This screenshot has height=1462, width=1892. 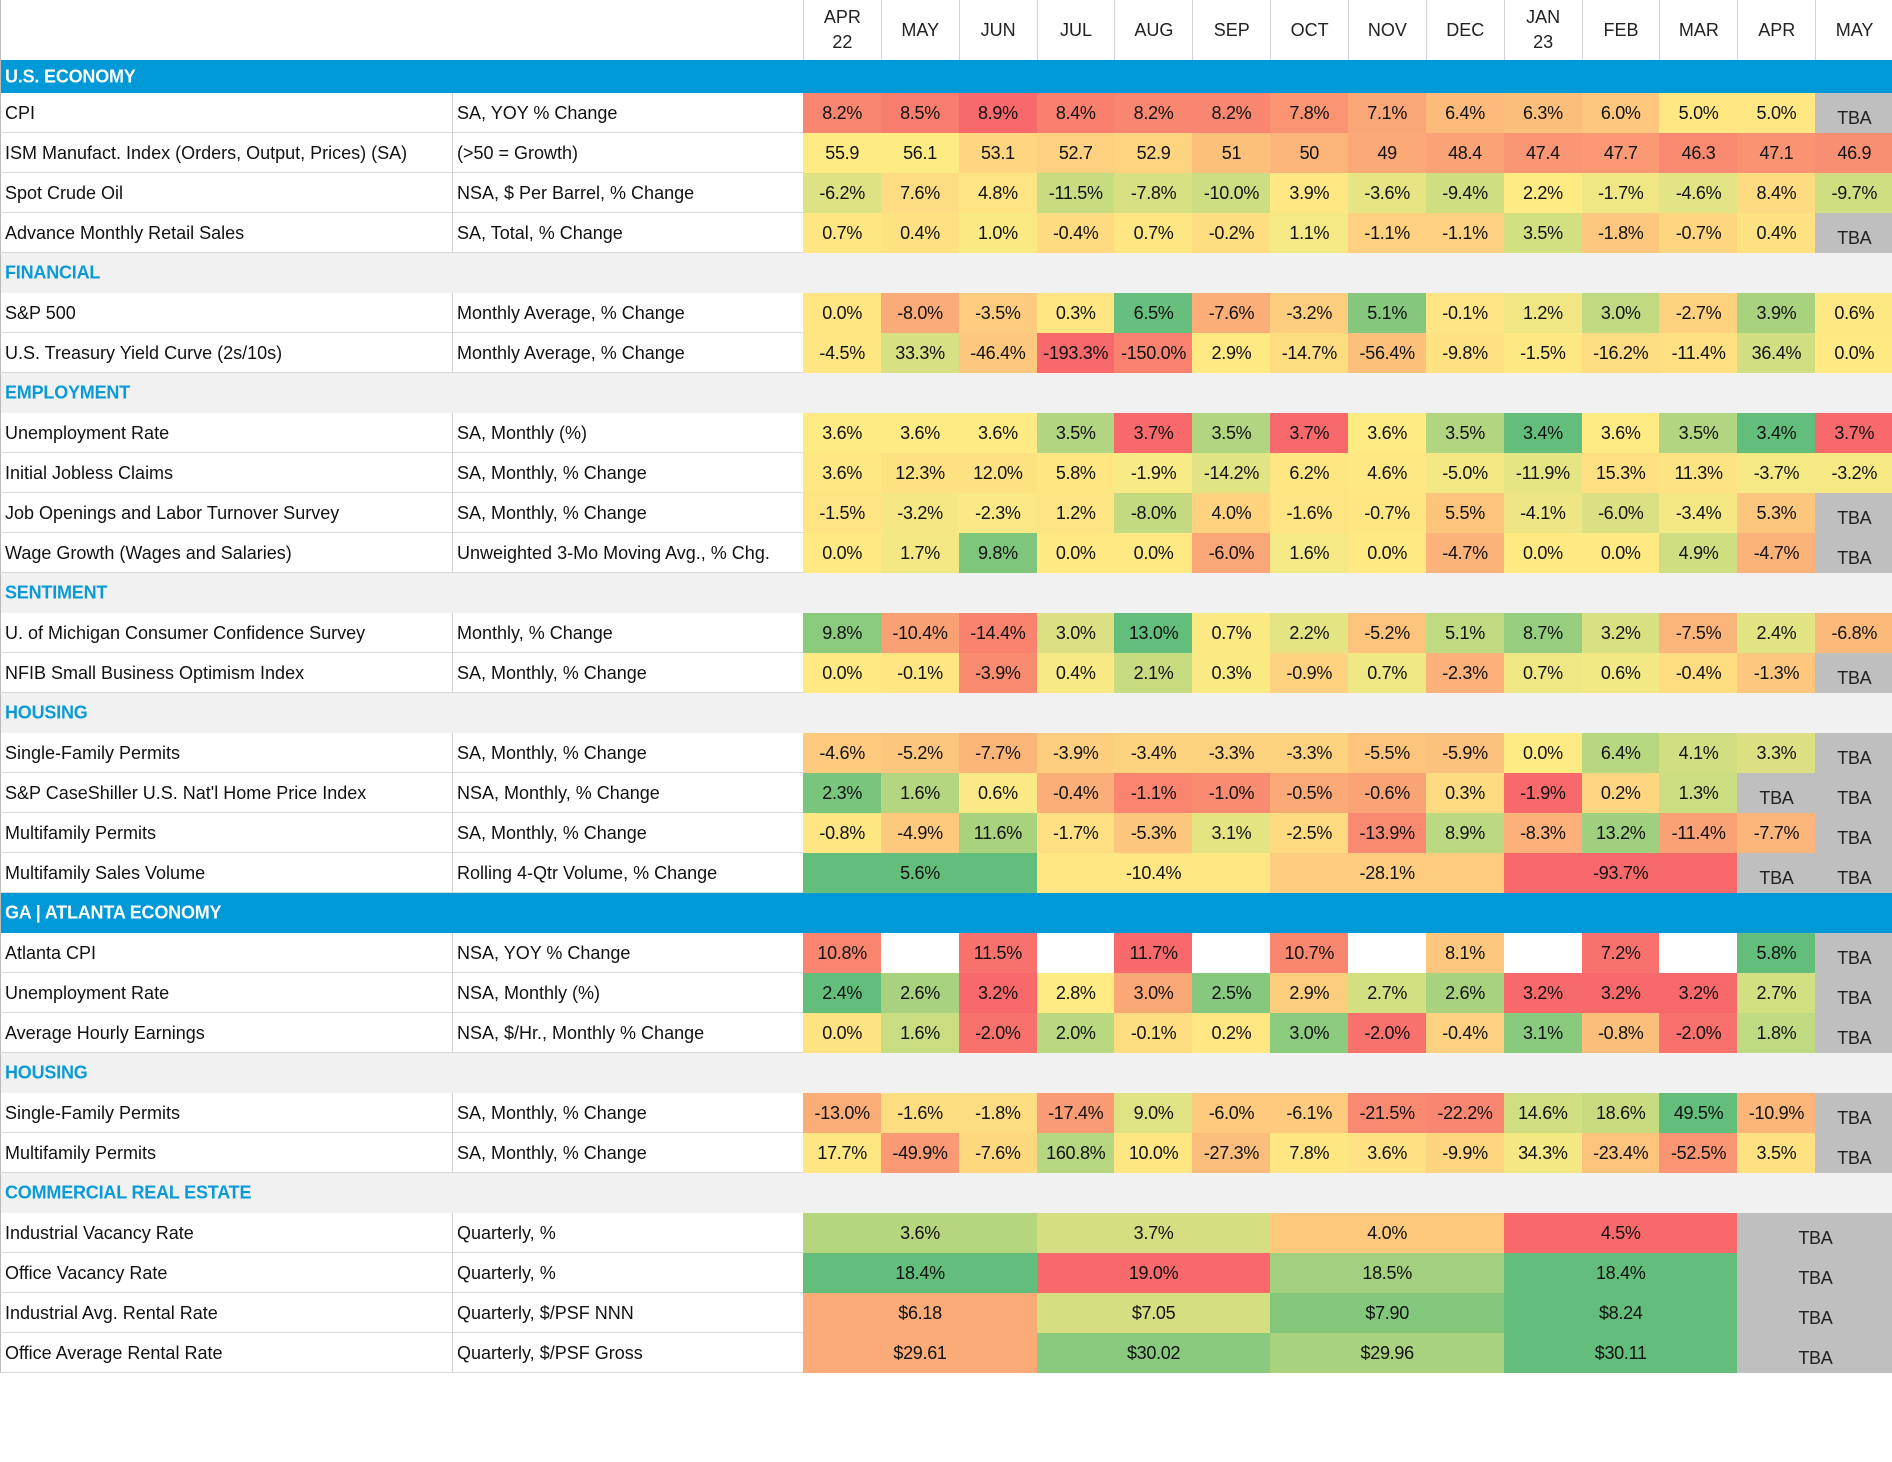 What do you see at coordinates (1075, 353) in the screenshot?
I see `value-cell: -193.3%` at bounding box center [1075, 353].